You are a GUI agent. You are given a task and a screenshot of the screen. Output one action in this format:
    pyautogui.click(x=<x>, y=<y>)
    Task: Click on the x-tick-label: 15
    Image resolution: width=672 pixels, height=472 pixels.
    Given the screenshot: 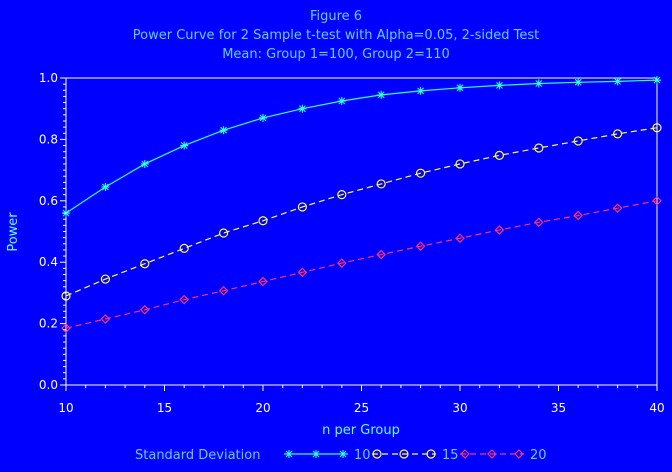 What is the action you would take?
    pyautogui.click(x=164, y=408)
    